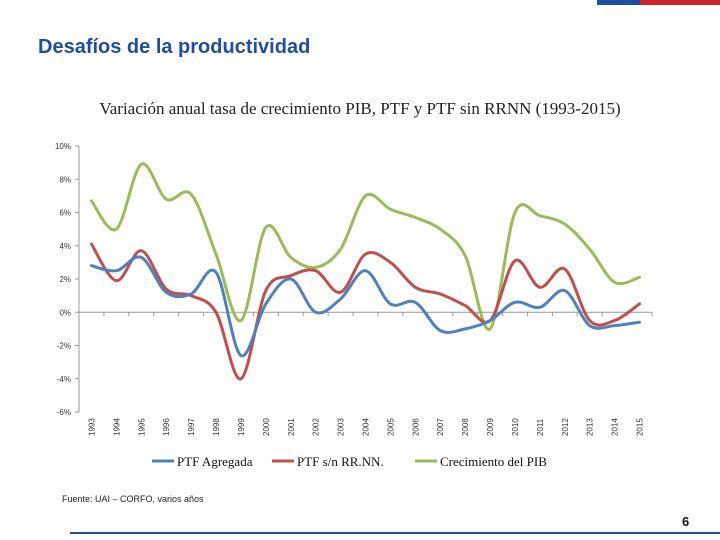 The image size is (720, 540). I want to click on x-tick-label: 2010, so click(515, 427).